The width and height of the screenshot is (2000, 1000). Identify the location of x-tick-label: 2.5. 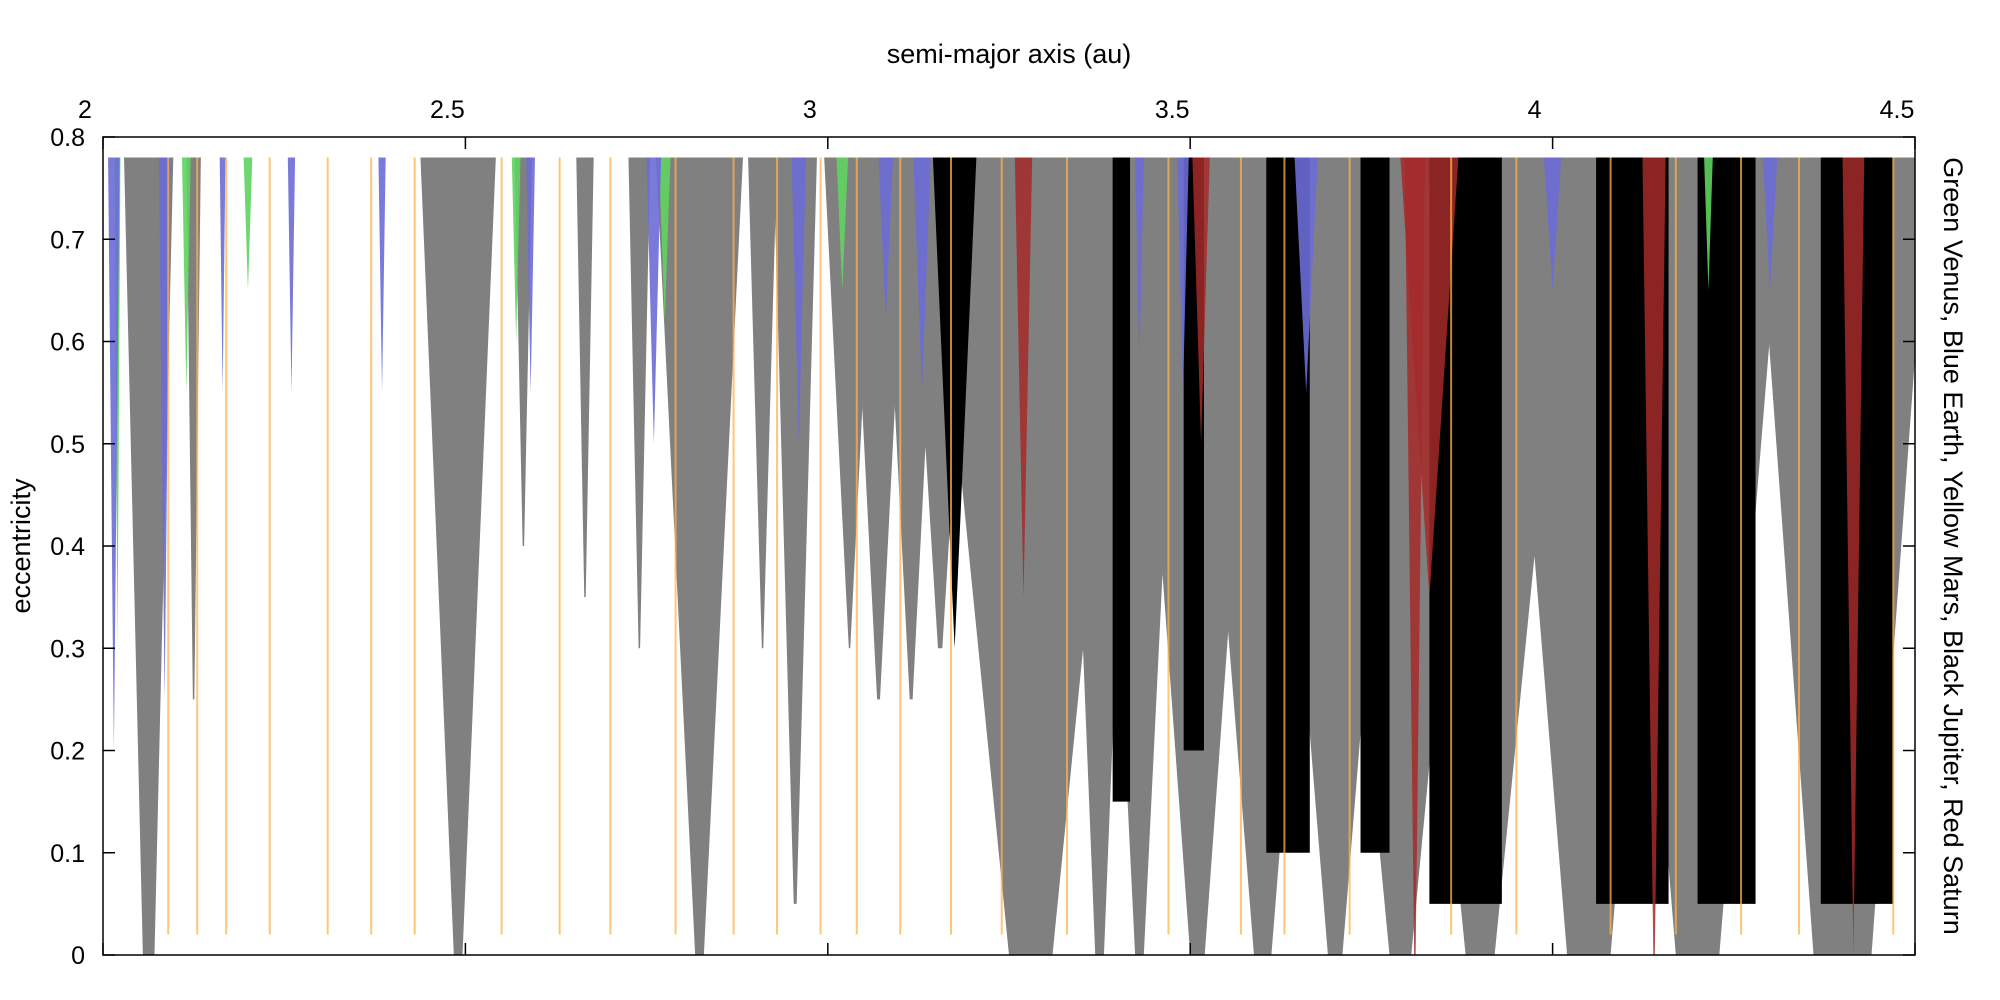
(447, 110).